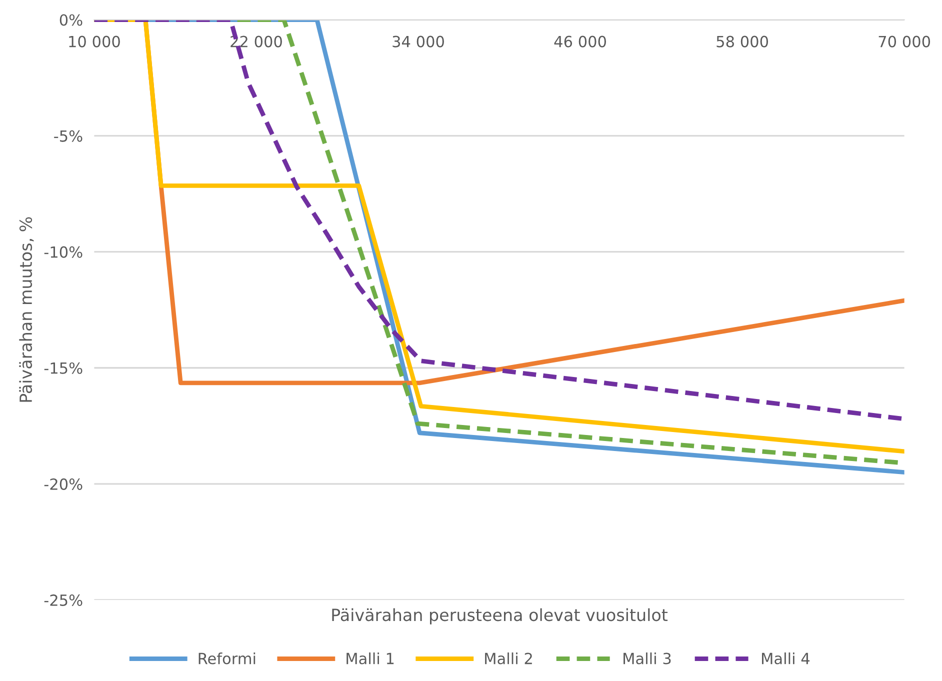 This screenshot has height=681, width=942. I want to click on y-tick-label: 0%, so click(71, 20).